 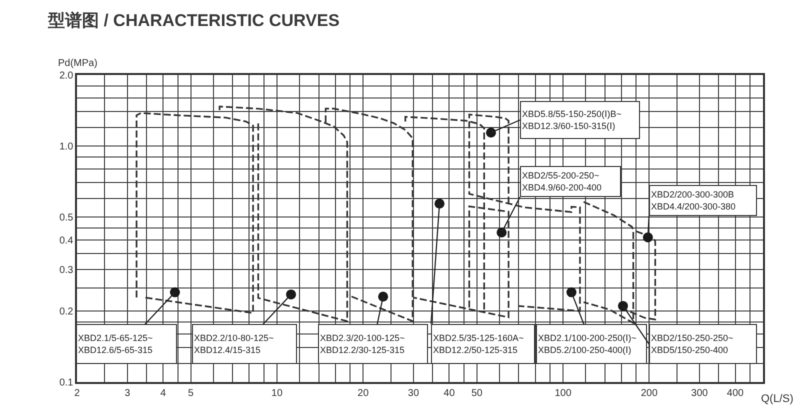 What do you see at coordinates (66, 383) in the screenshot?
I see `y-tick-label: 0.1` at bounding box center [66, 383].